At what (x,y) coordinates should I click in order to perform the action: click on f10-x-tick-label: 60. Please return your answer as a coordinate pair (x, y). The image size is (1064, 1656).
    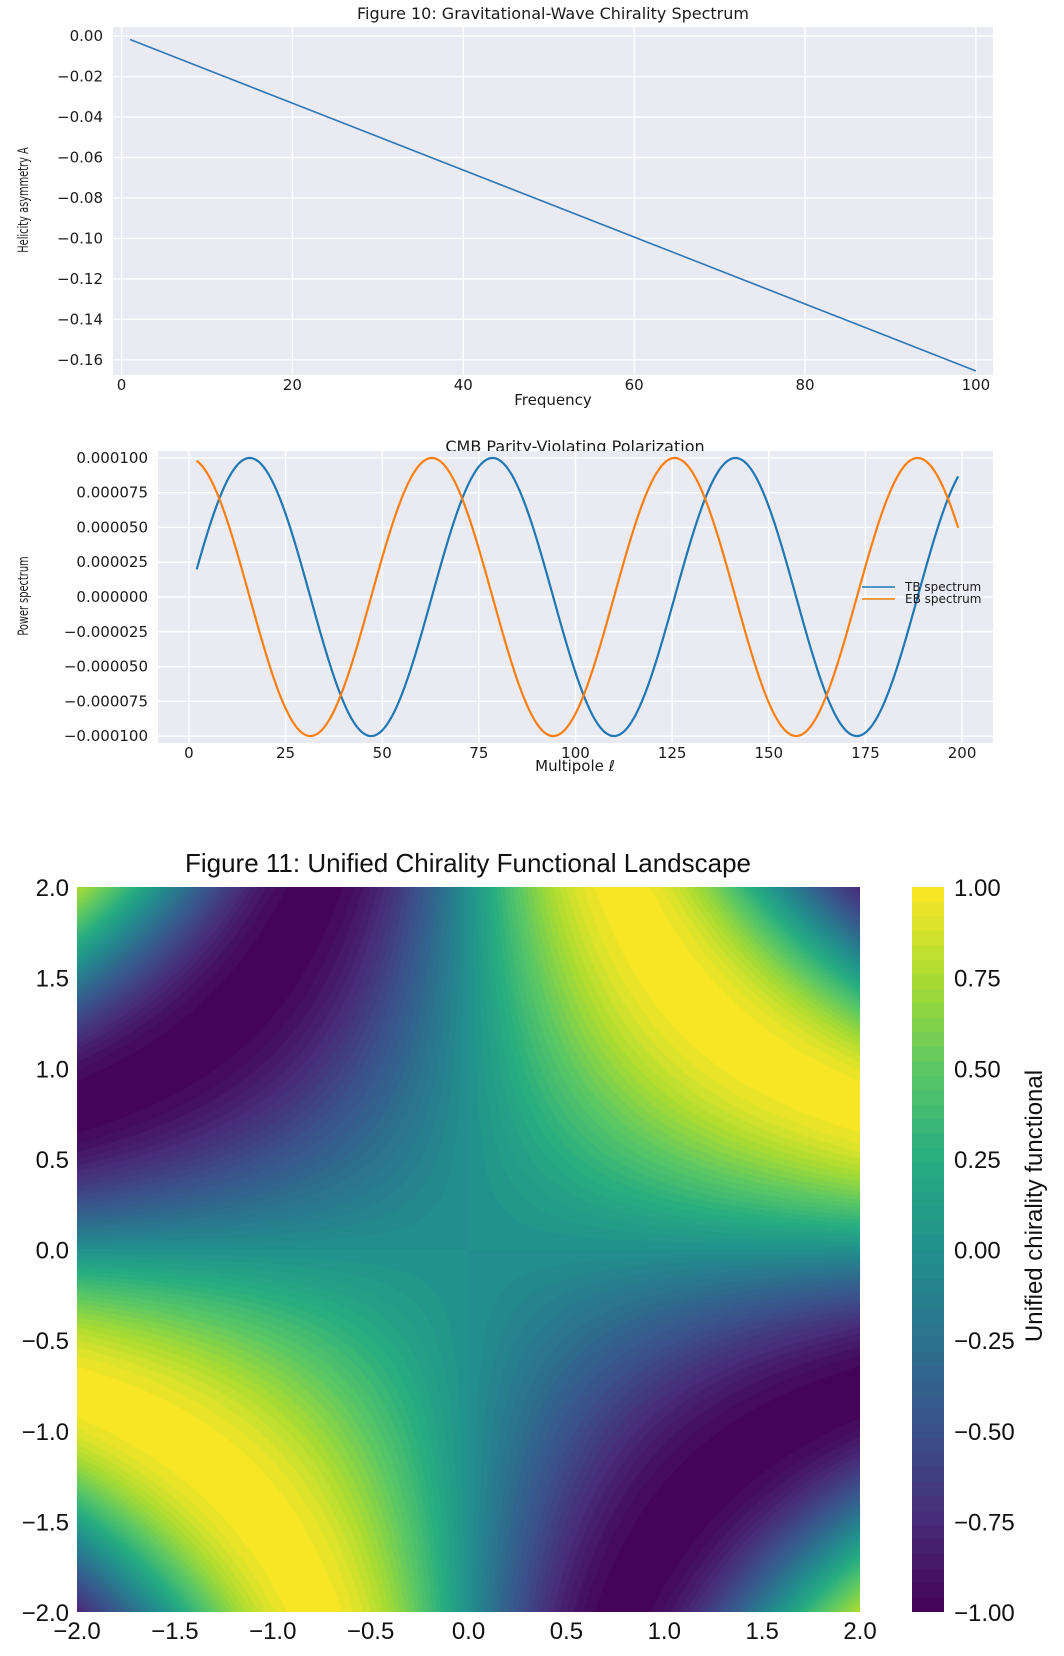
    Looking at the image, I should click on (634, 385).